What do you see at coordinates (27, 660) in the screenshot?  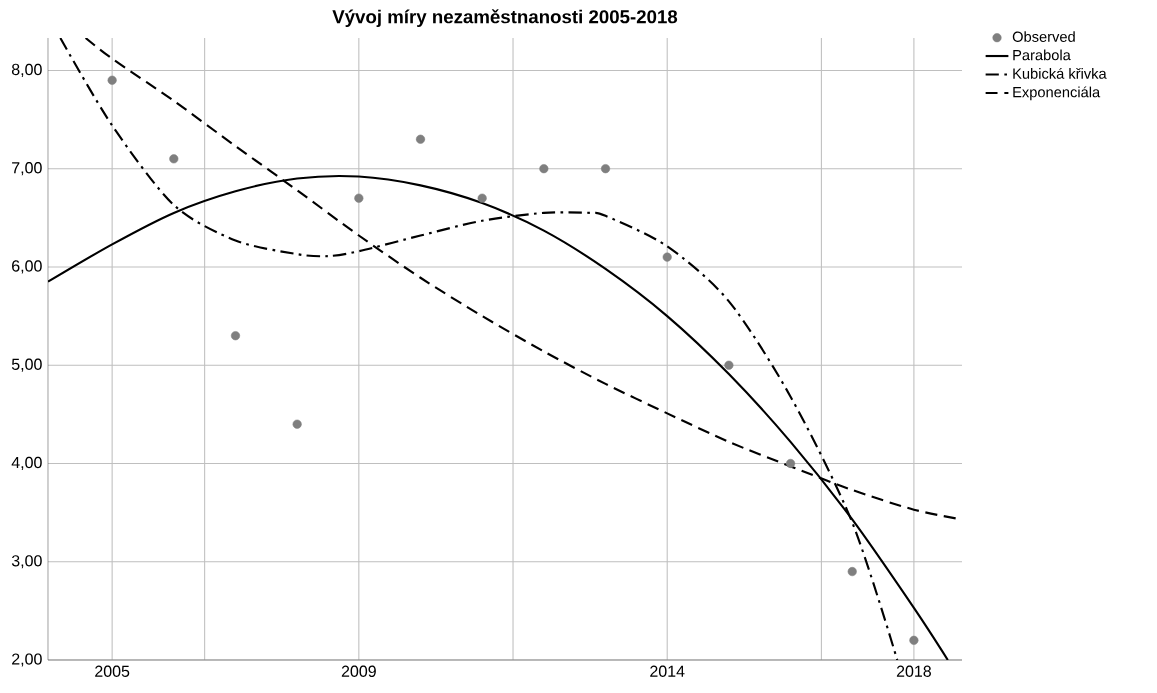 I see `y-tick-label: 2,00` at bounding box center [27, 660].